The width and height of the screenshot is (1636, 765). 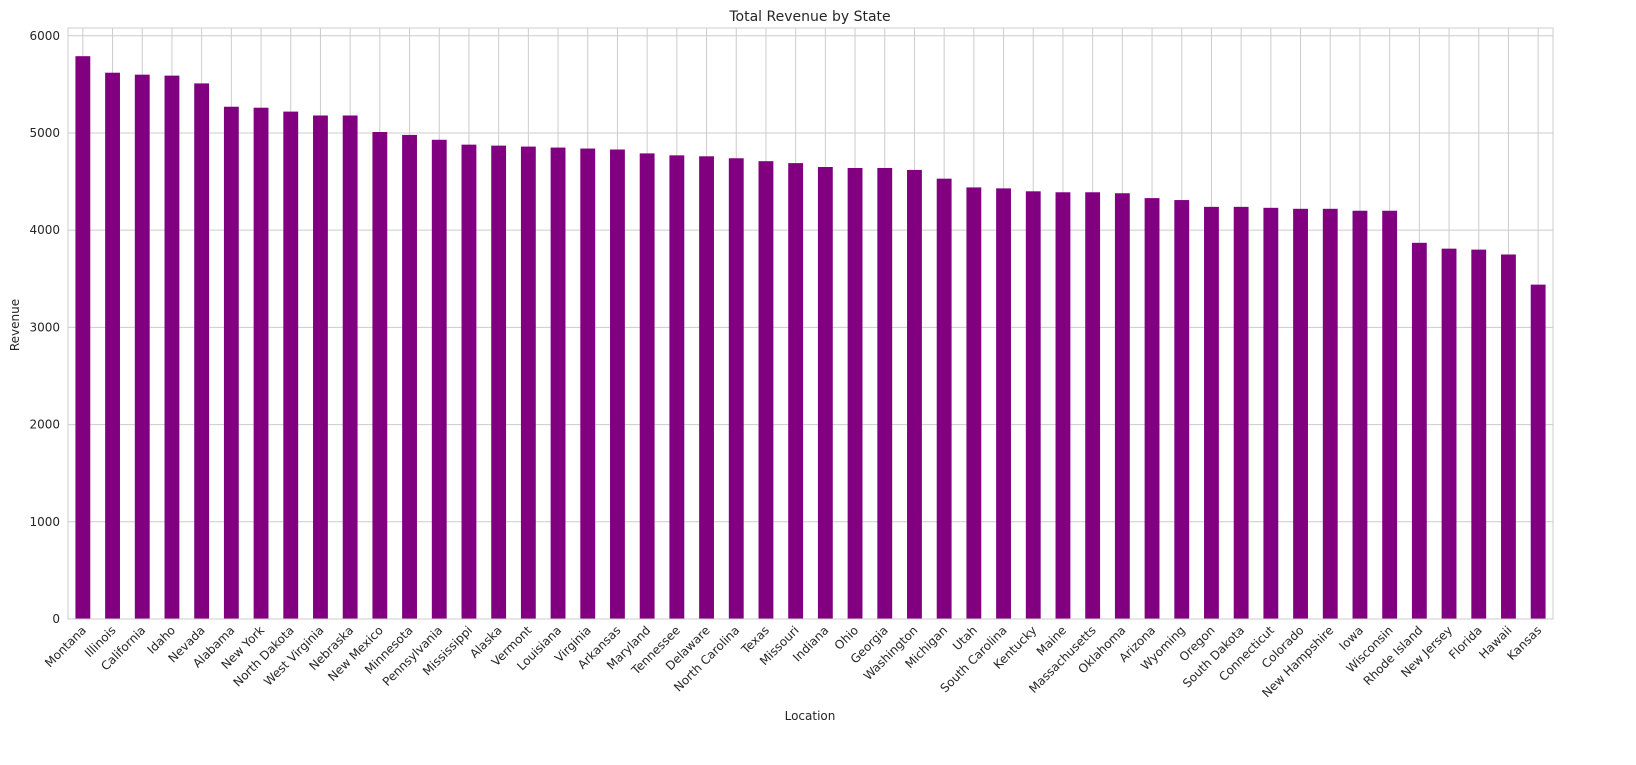 What do you see at coordinates (350, 367) in the screenshot?
I see `bar-nebraska` at bounding box center [350, 367].